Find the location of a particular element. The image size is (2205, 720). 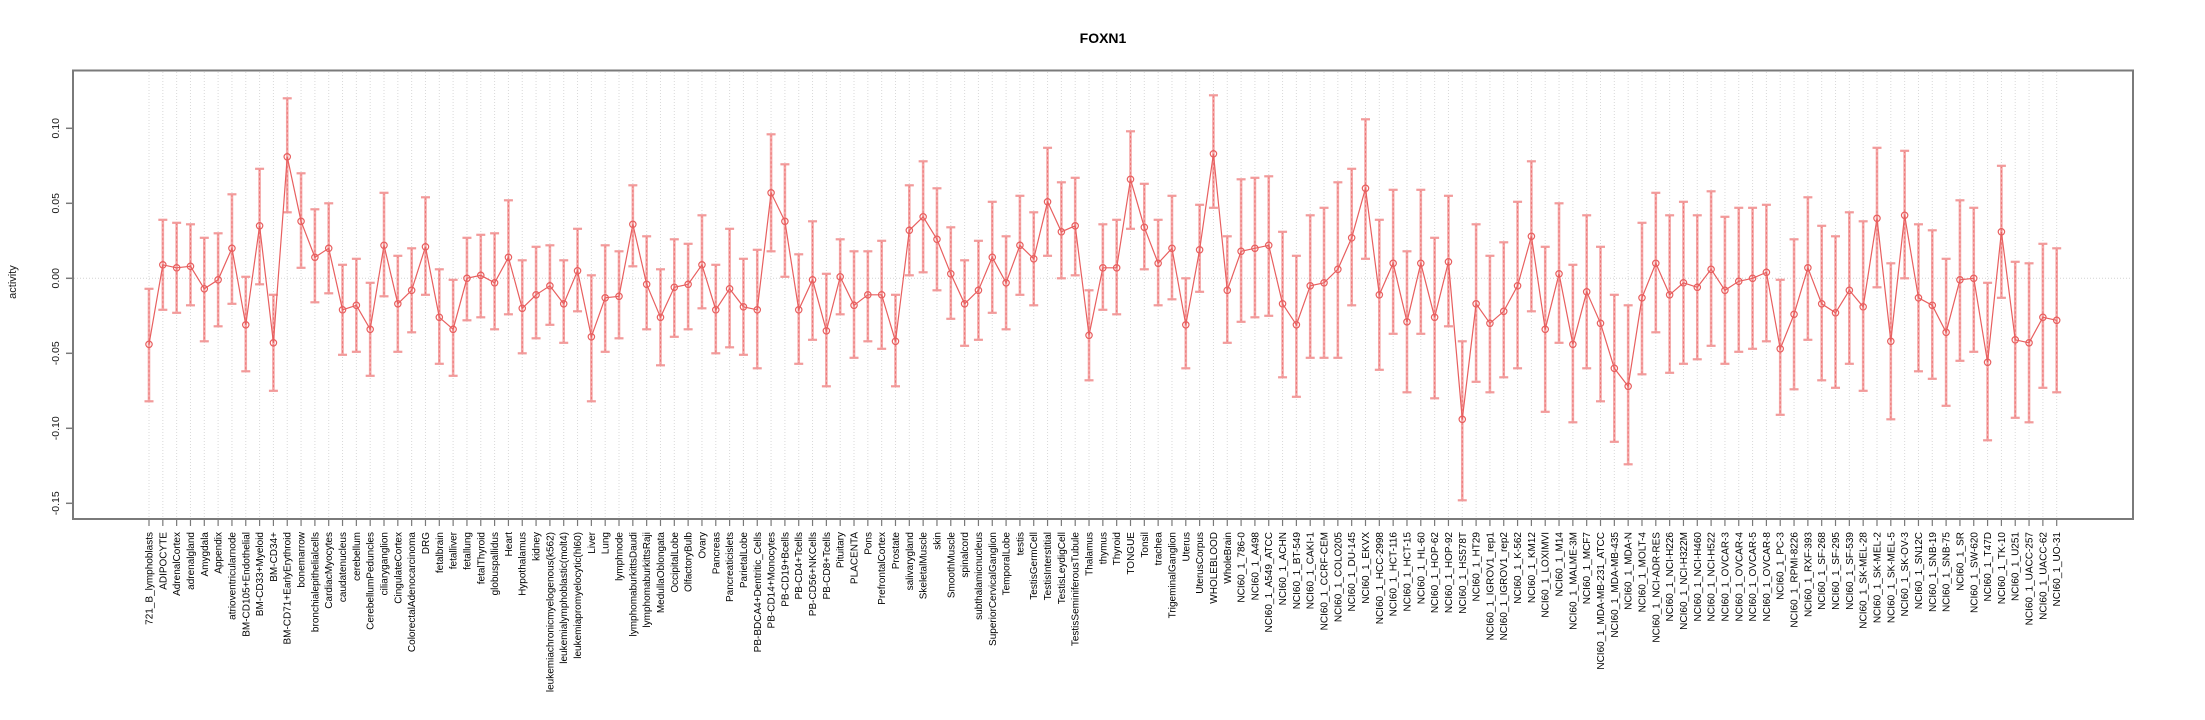

y-axis: 0.10 0.05 0.00 -0.05 -0.10 -0.15 is located at coordinates (61, 316).